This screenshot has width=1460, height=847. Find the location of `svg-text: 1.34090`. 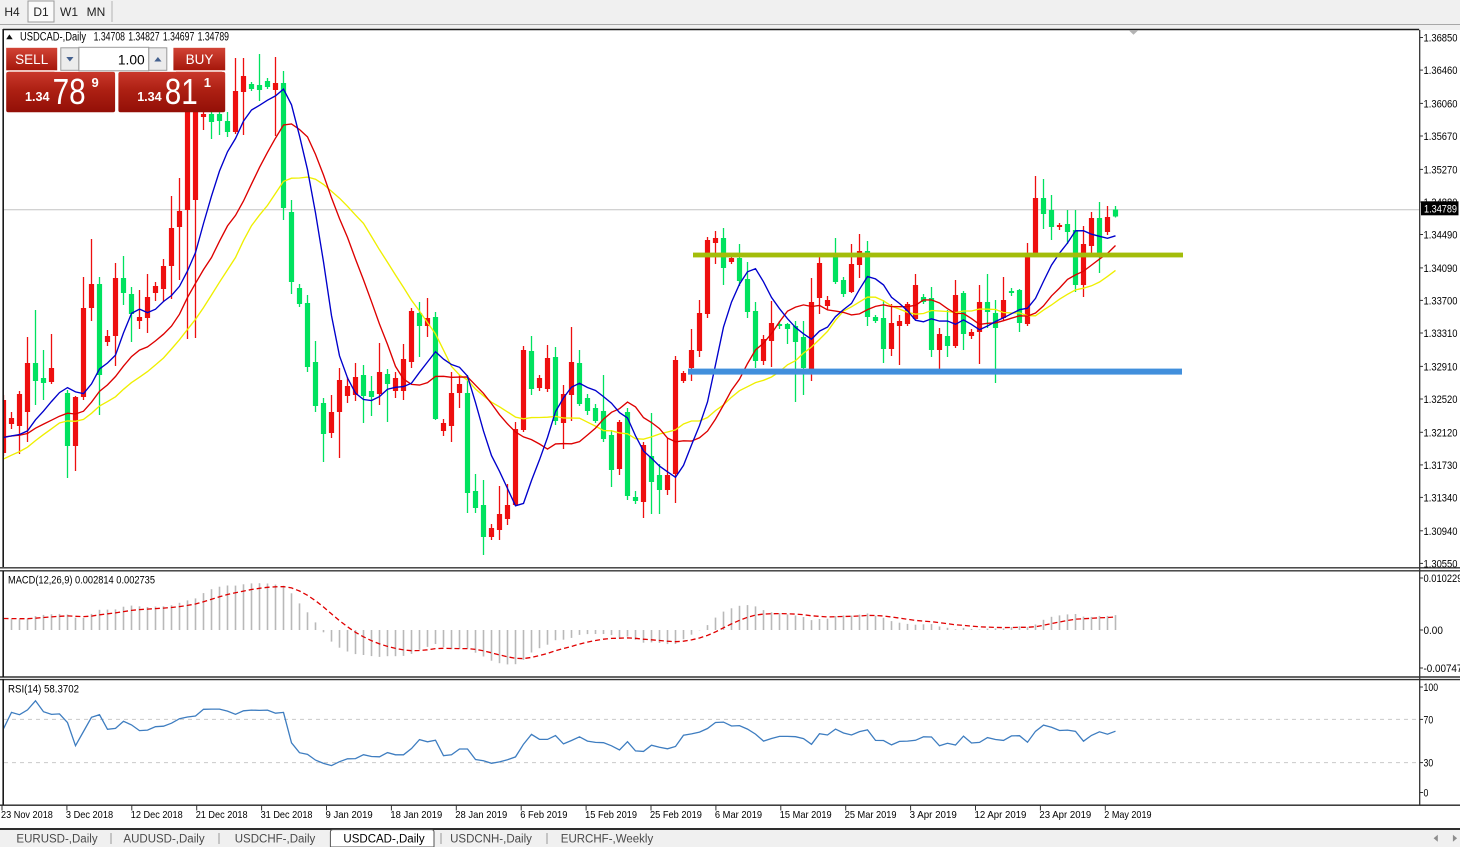

svg-text: 1.34090 is located at coordinates (1441, 269).